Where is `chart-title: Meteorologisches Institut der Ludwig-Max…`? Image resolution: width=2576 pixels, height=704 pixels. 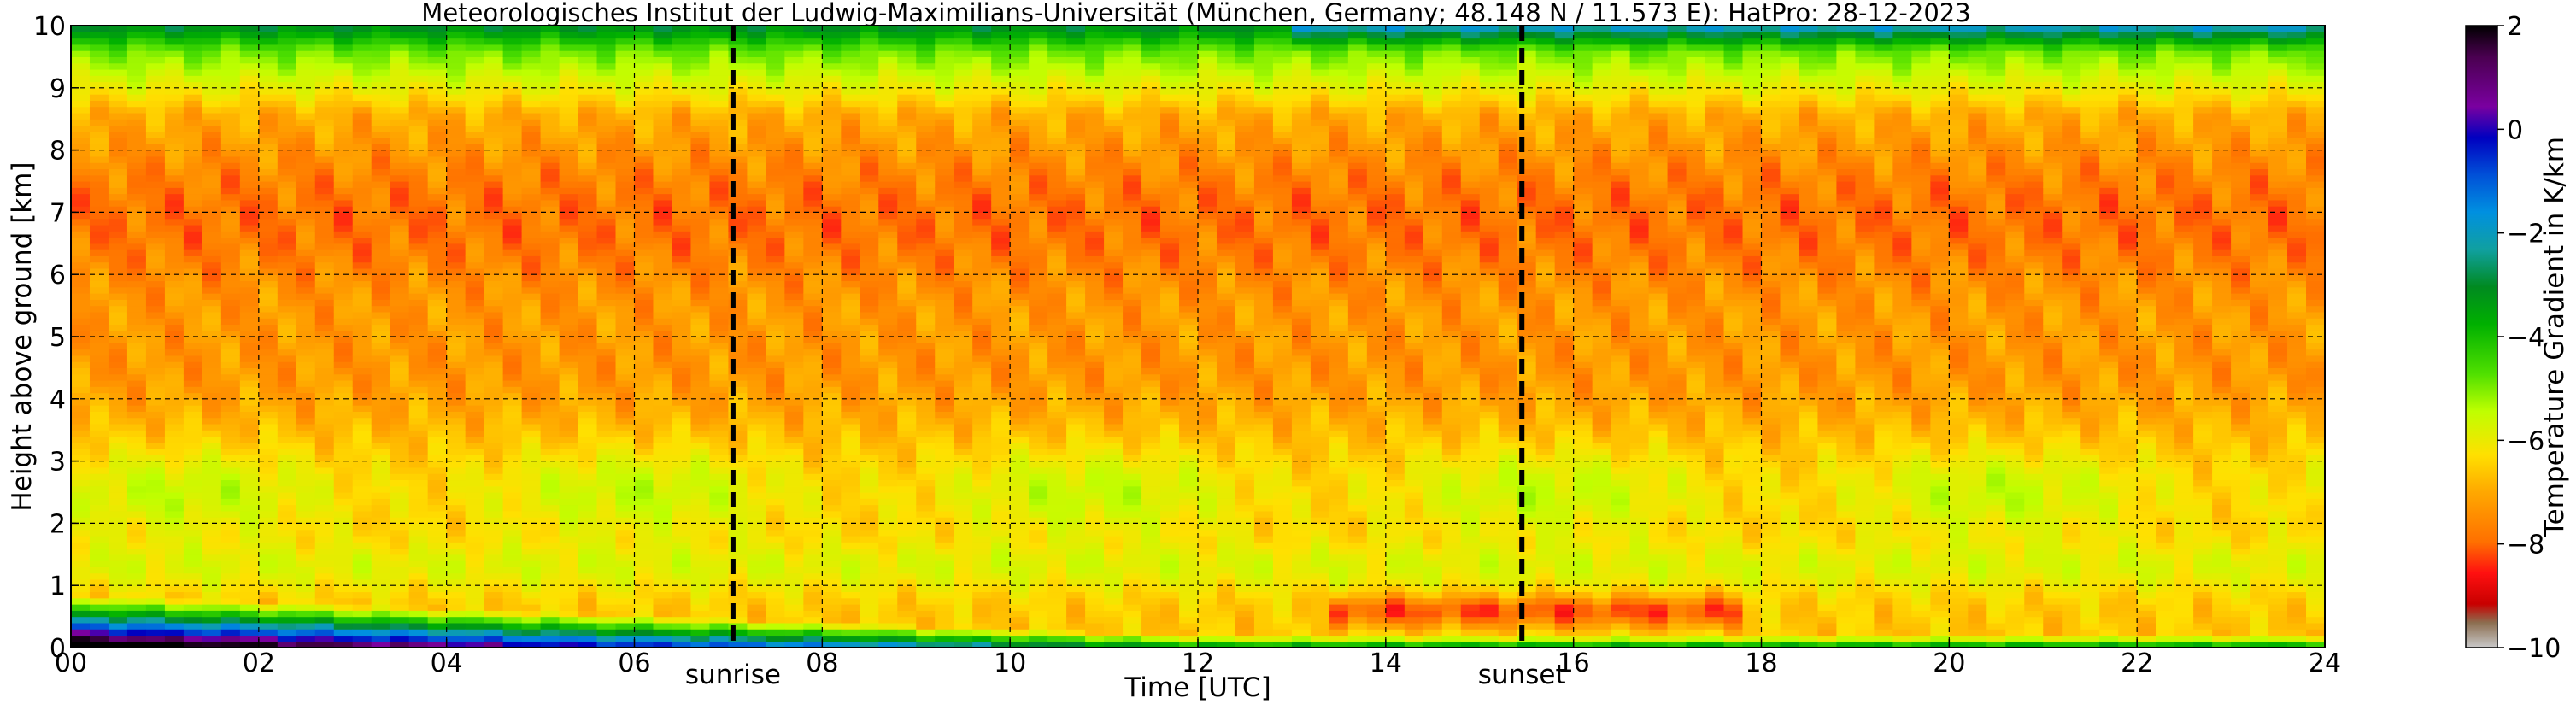 chart-title: Meteorologisches Institut der Ludwig-Max… is located at coordinates (1195, 13).